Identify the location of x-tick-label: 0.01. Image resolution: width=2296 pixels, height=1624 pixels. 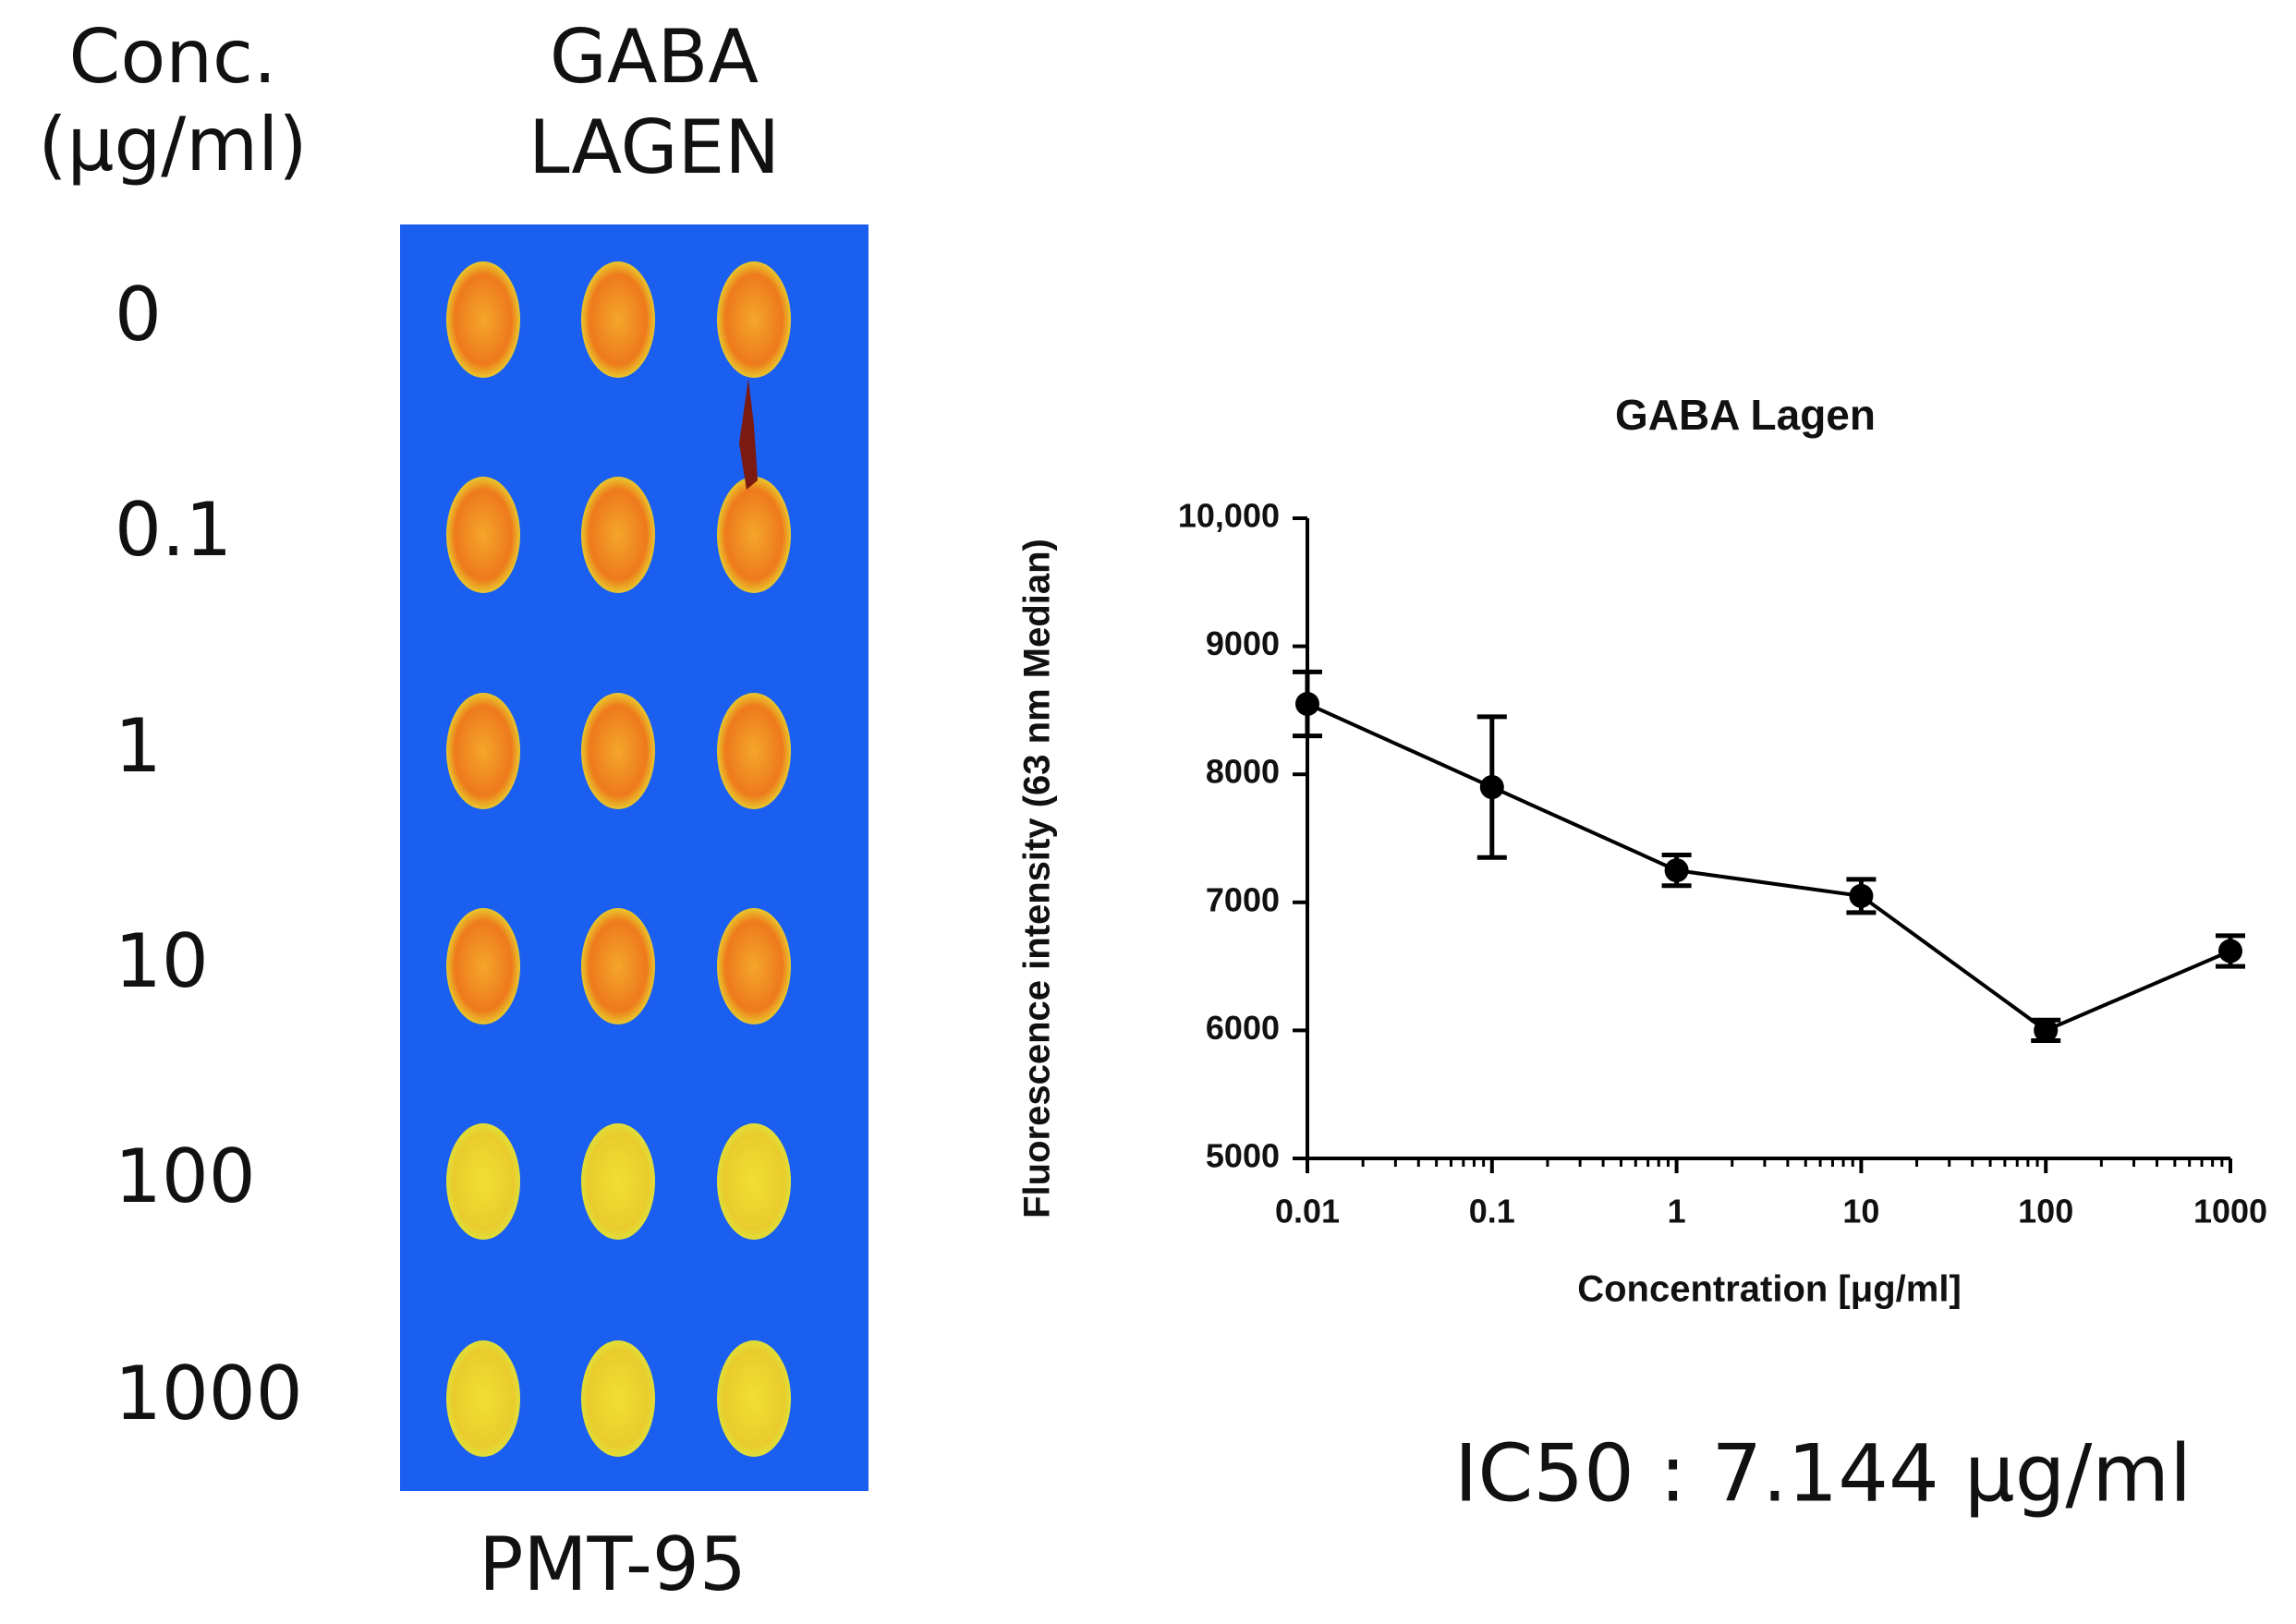
(1307, 1211).